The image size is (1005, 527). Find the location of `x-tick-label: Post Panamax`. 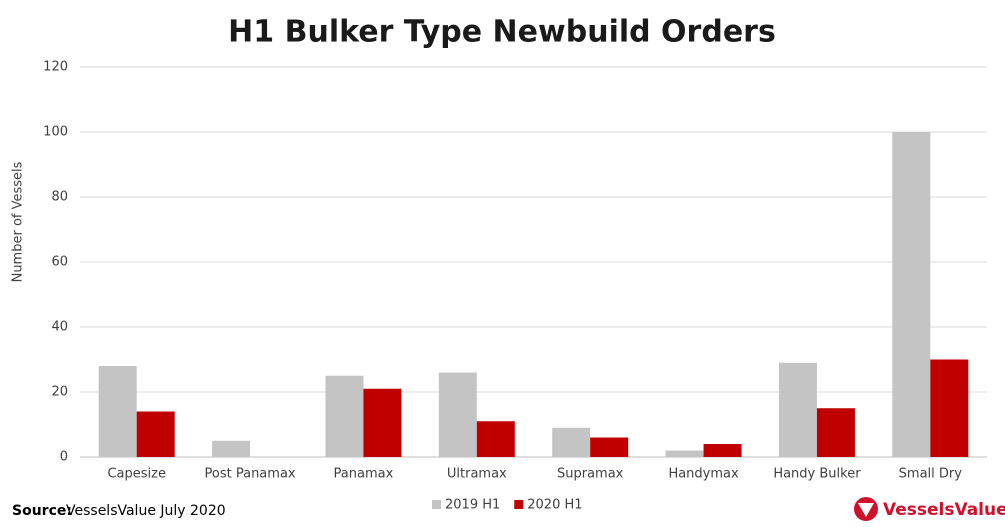

x-tick-label: Post Panamax is located at coordinates (250, 474).